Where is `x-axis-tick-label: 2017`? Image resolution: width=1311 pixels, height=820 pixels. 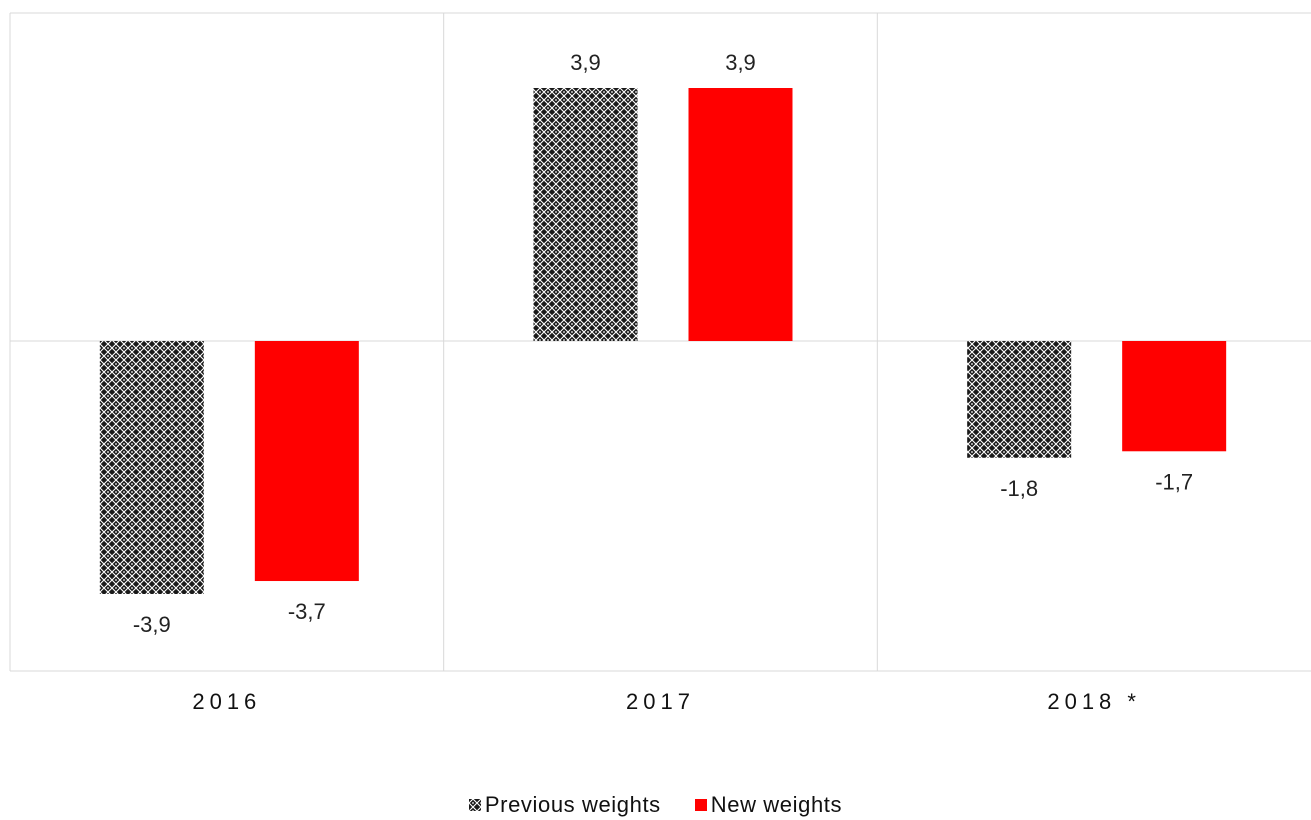 x-axis-tick-label: 2017 is located at coordinates (660, 701).